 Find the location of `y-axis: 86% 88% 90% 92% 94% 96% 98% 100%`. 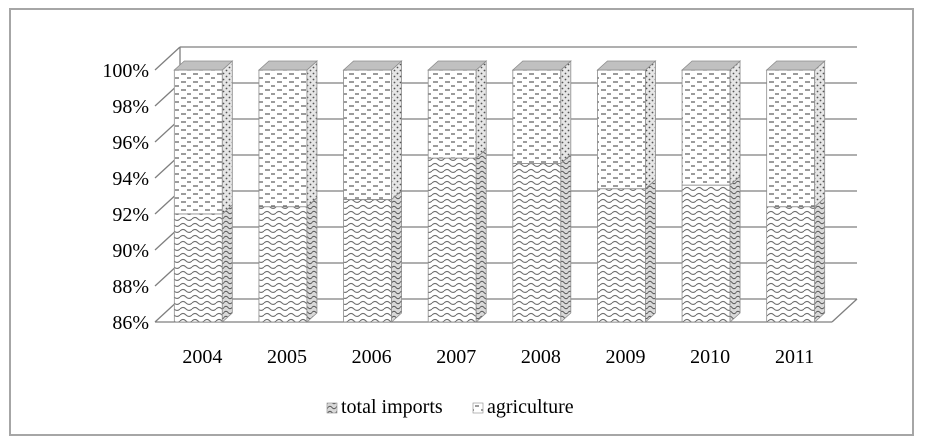

y-axis: 86% 88% 90% 92% 94% 96% 98% 100% is located at coordinates (125, 197).